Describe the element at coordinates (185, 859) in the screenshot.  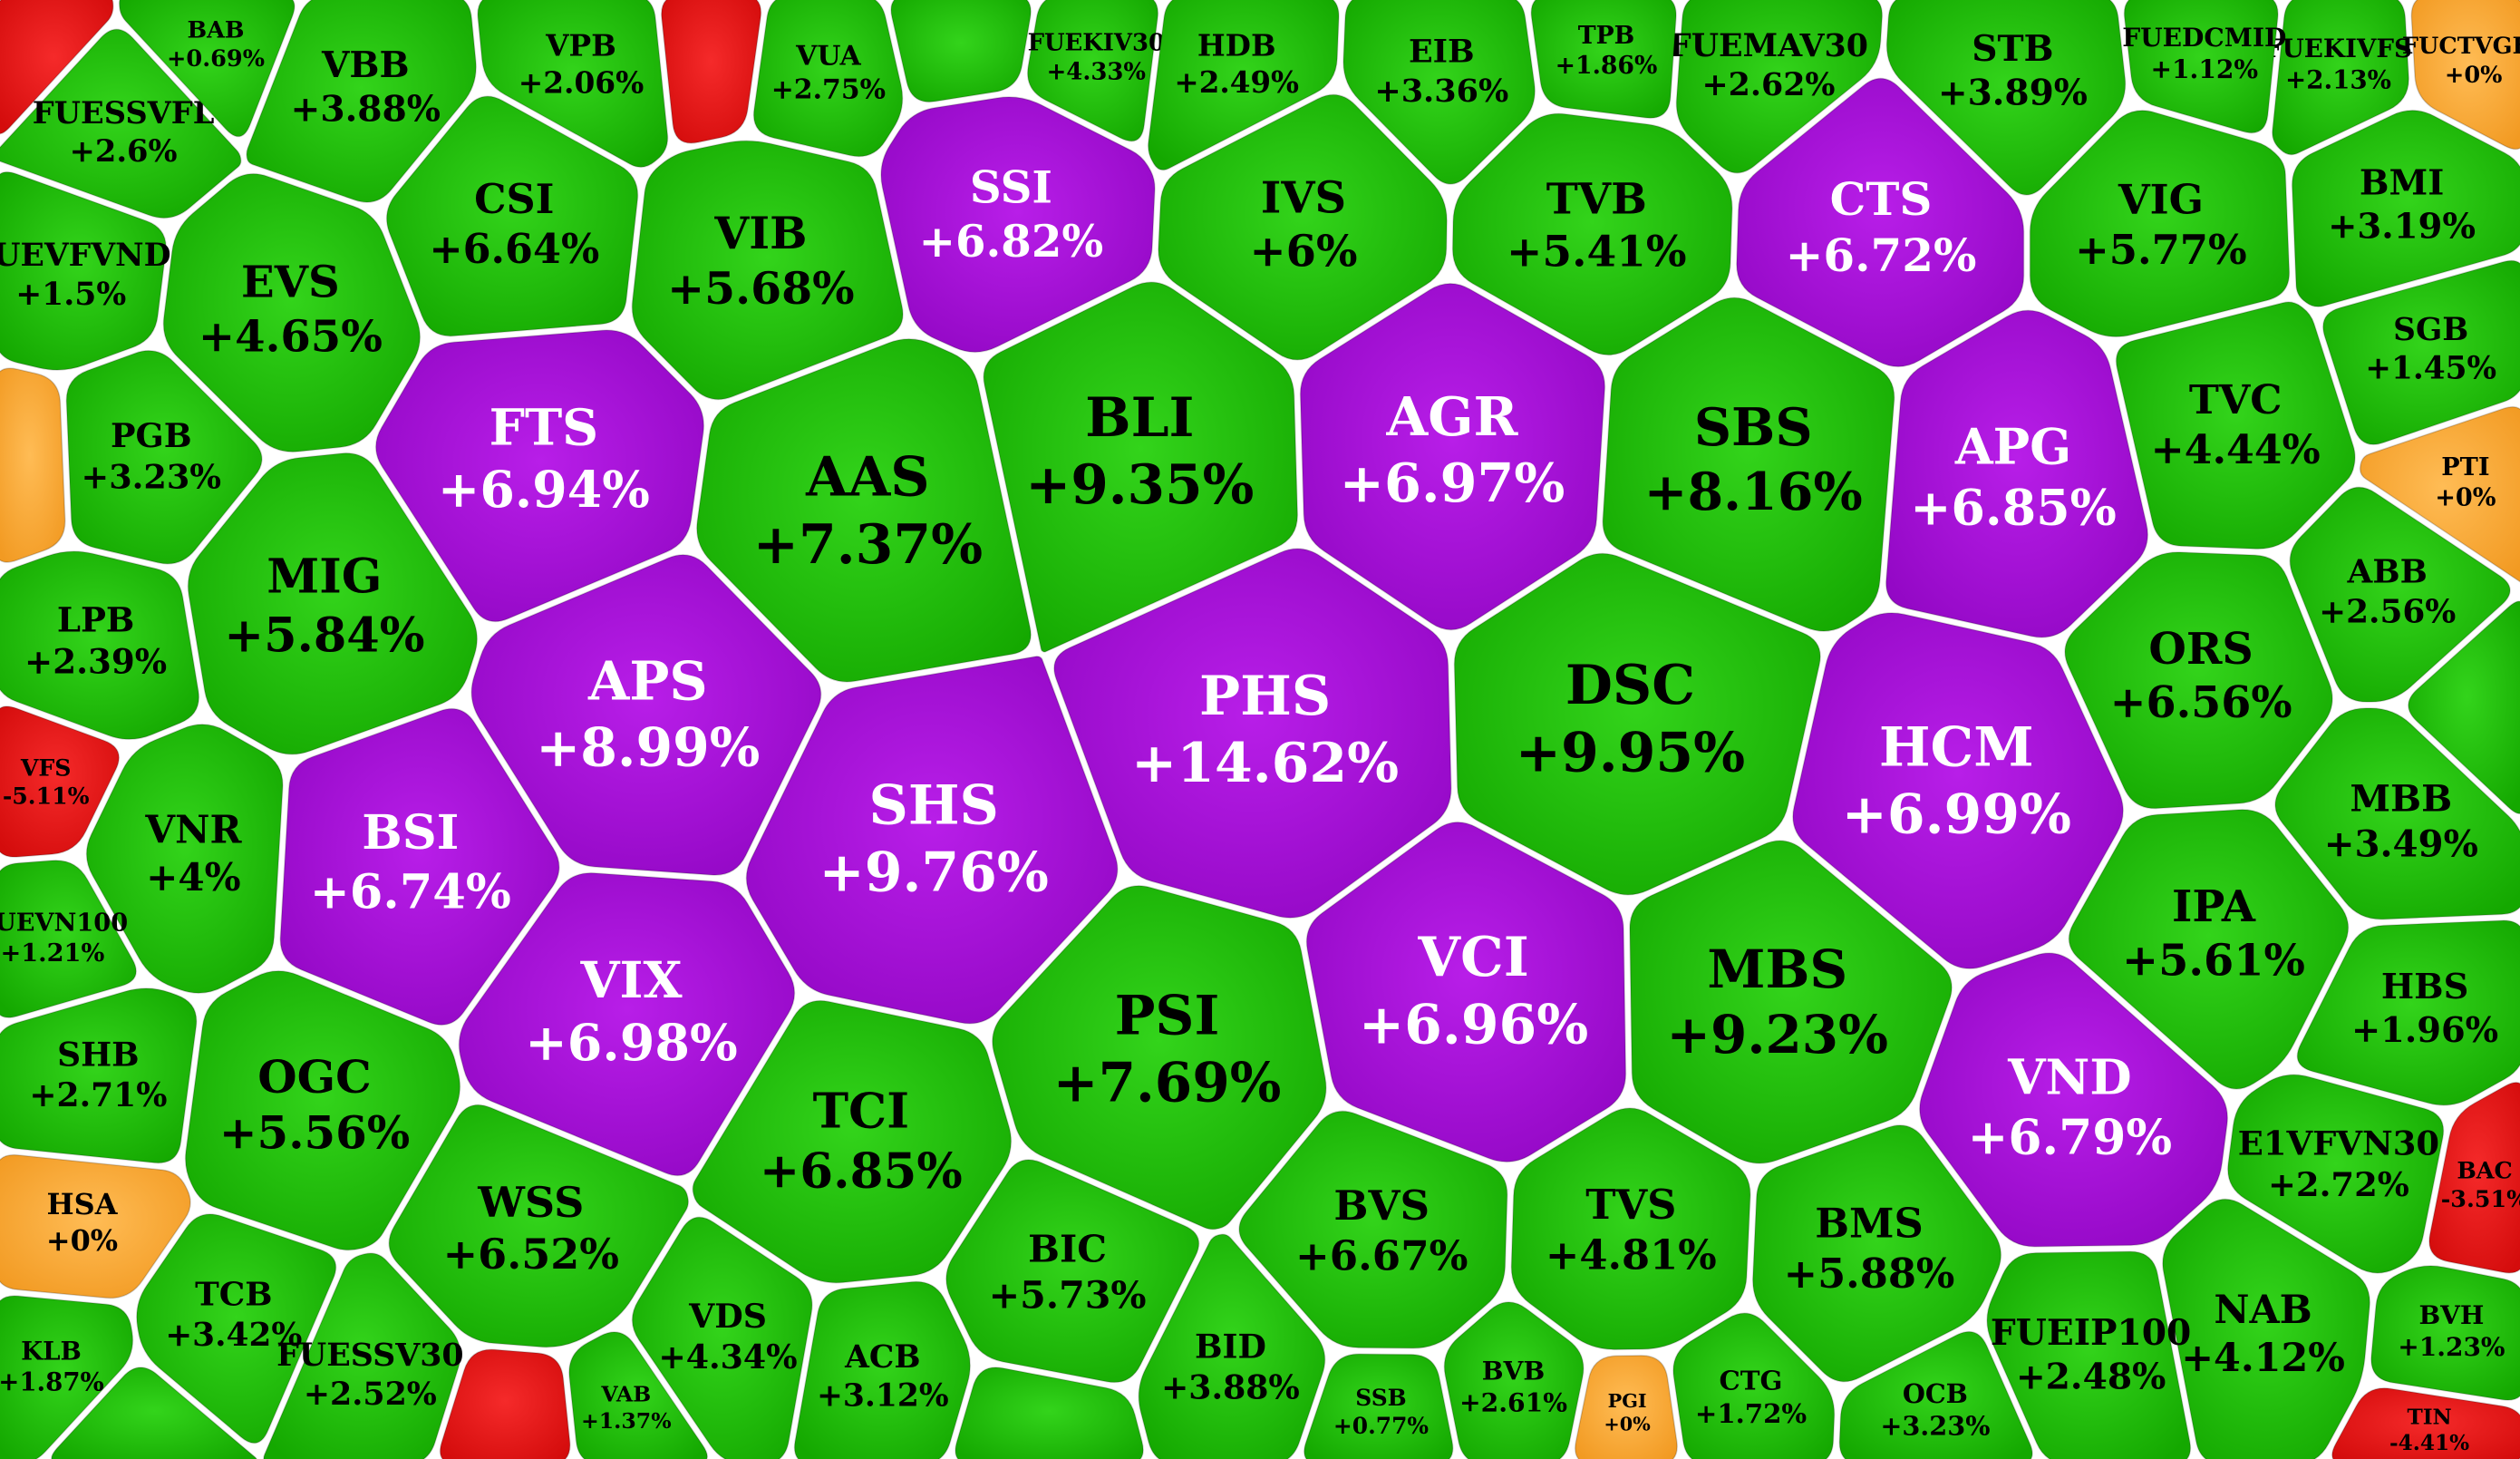
I see `cell-vnr` at that location.